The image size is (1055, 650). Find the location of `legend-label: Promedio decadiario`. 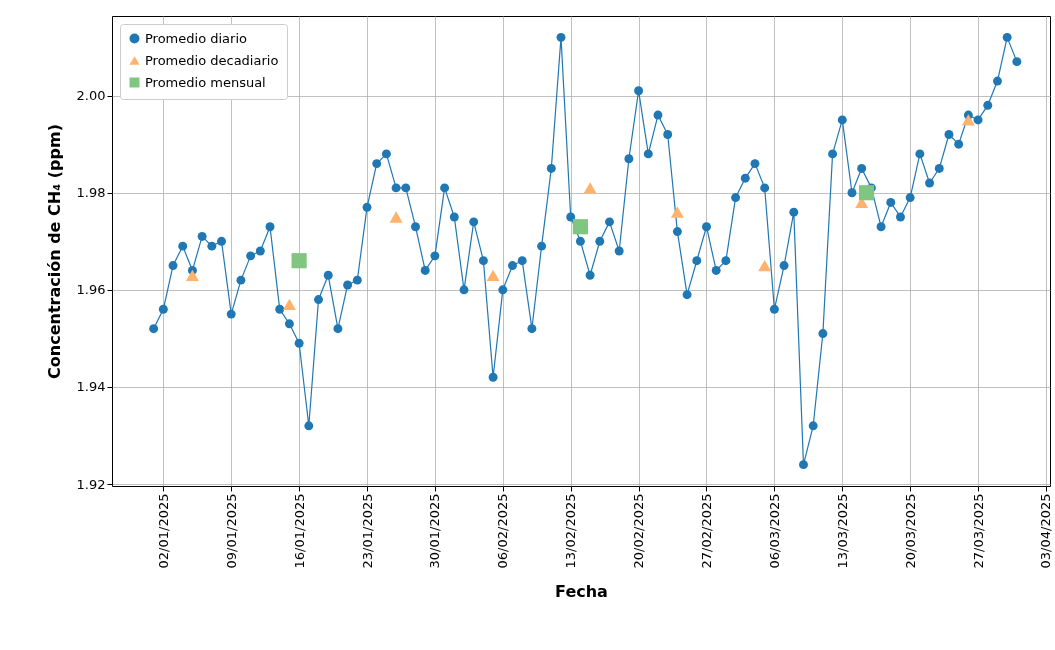

legend-label: Promedio decadiario is located at coordinates (212, 60).